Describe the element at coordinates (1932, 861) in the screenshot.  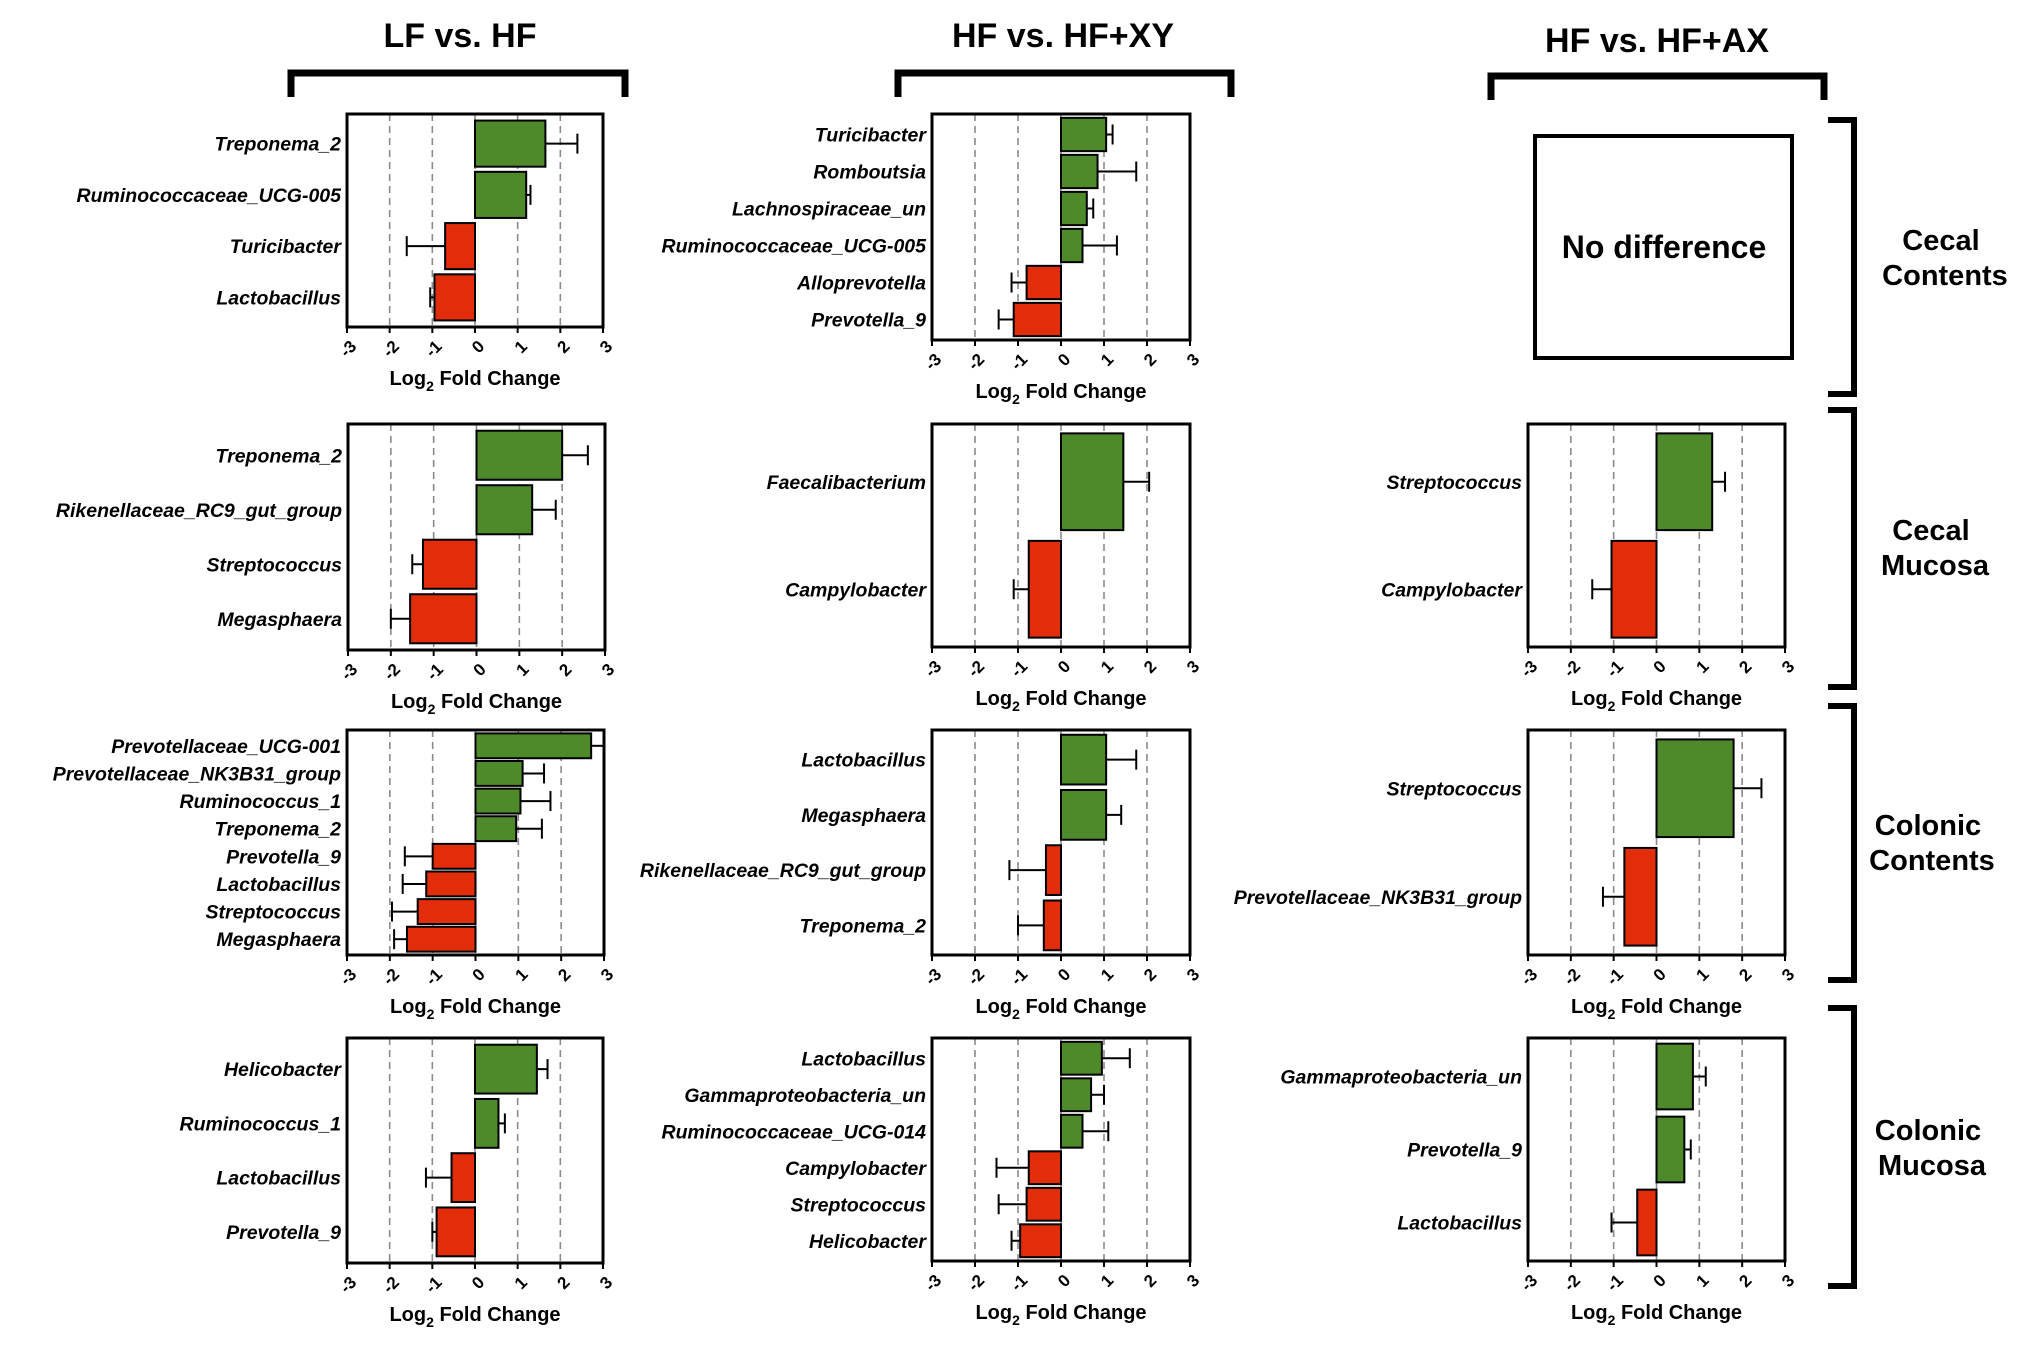
I see `row-label-colonic-contents-line2: Contents` at that location.